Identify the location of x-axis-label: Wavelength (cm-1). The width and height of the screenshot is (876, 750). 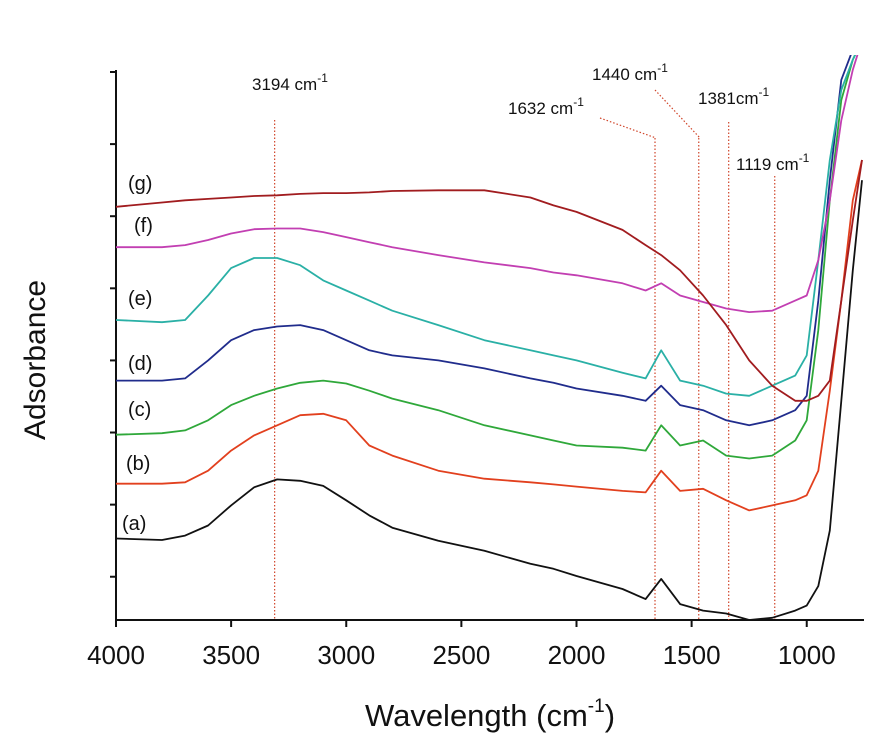
(490, 714).